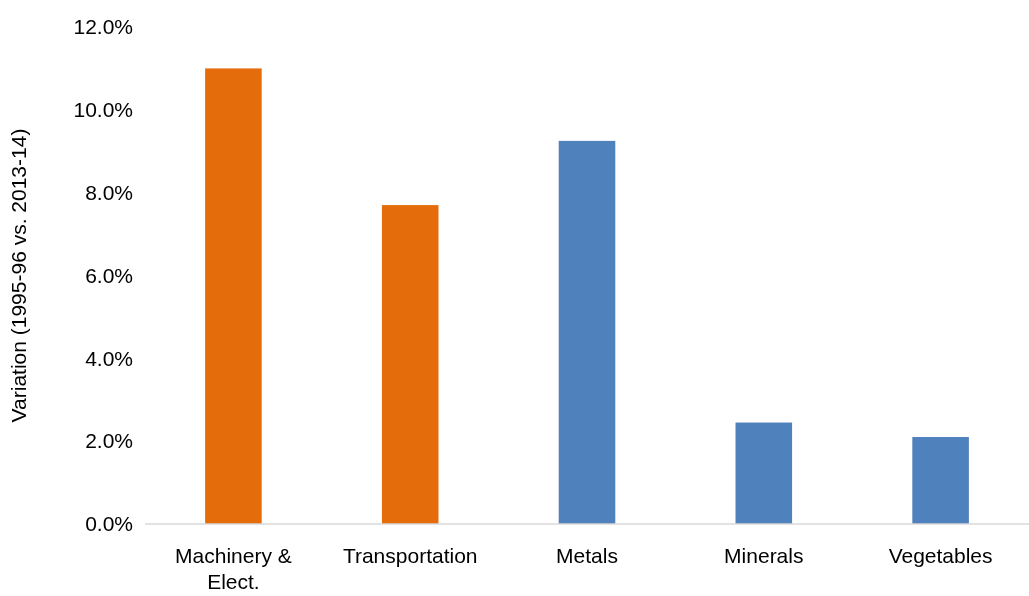  I want to click on x-tick-label: Machinery & Elect., so click(233, 568).